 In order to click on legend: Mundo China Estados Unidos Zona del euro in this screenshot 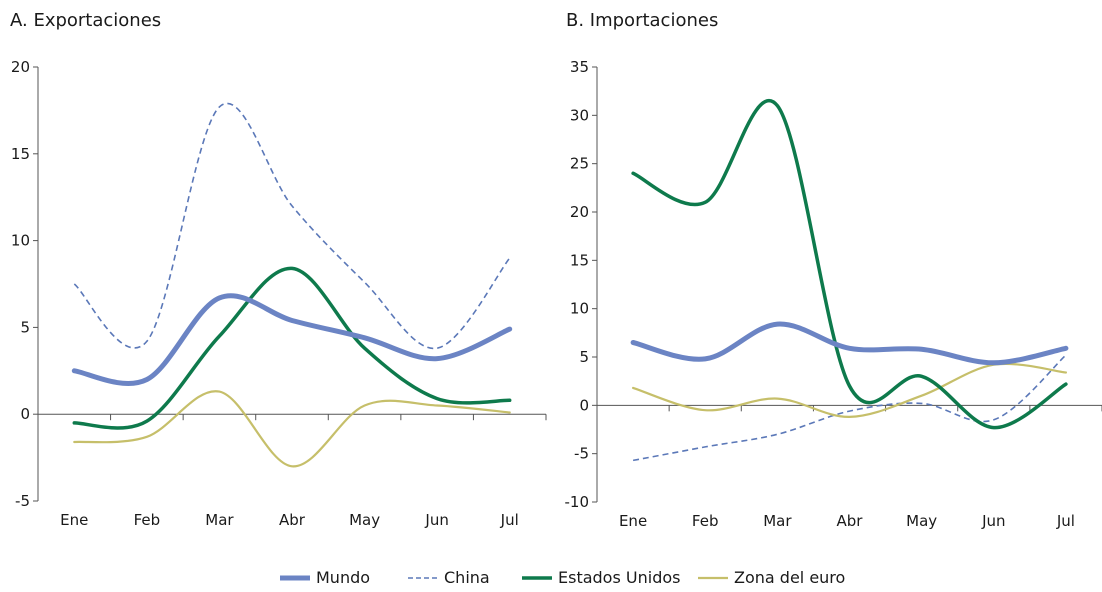, I will do `click(551, 580)`.